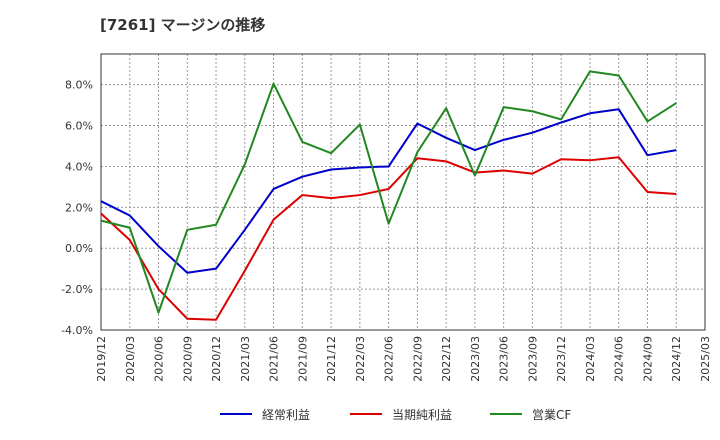  Describe the element at coordinates (475, 359) in the screenshot. I see `x-tick-label: 2023/03` at that location.